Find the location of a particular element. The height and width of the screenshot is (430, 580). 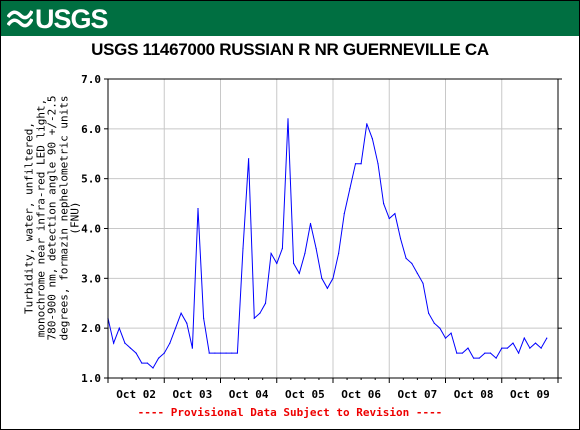

y-tick-label: 2.0 is located at coordinates (91, 328).